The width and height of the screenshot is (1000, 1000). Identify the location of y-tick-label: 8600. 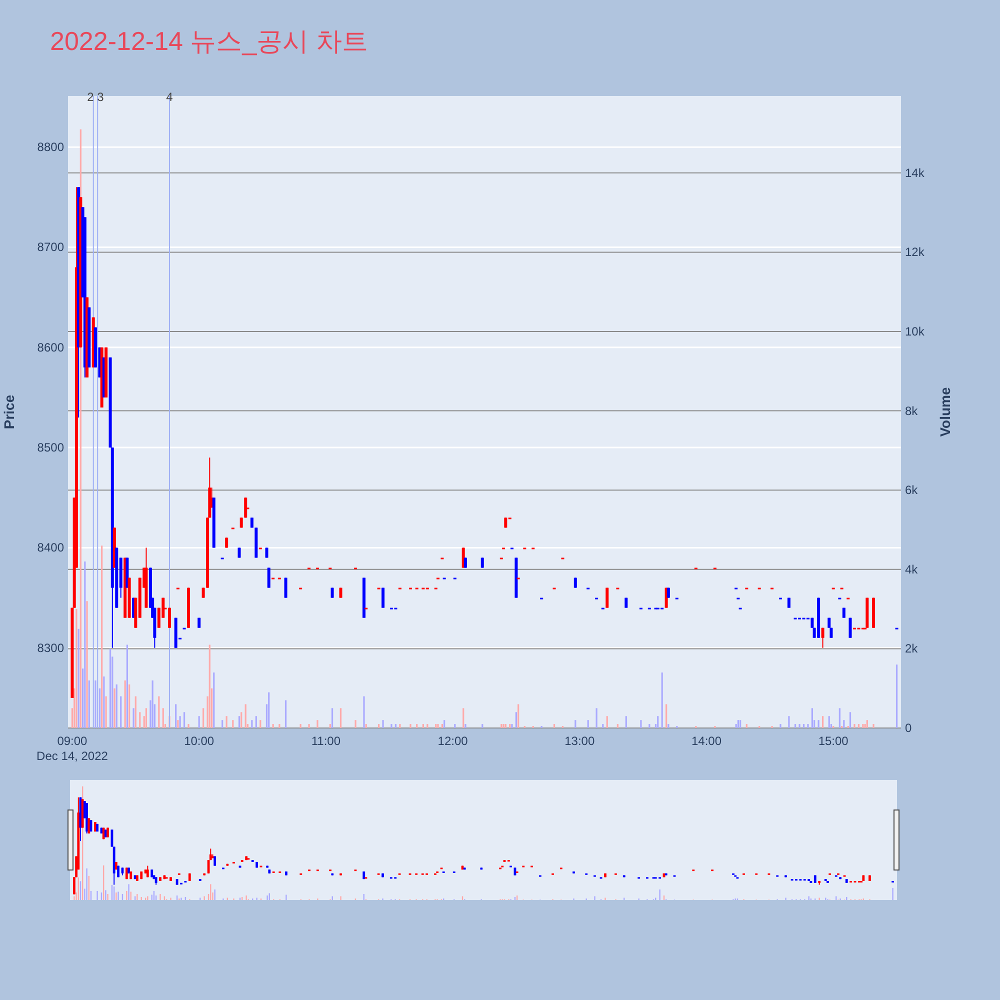
(50, 347).